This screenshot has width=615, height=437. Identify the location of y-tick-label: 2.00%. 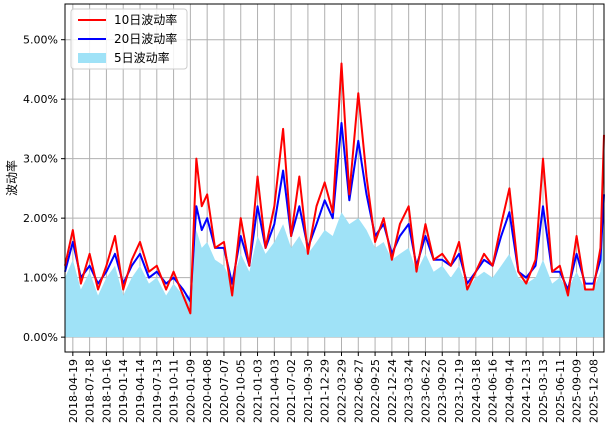
(40, 218).